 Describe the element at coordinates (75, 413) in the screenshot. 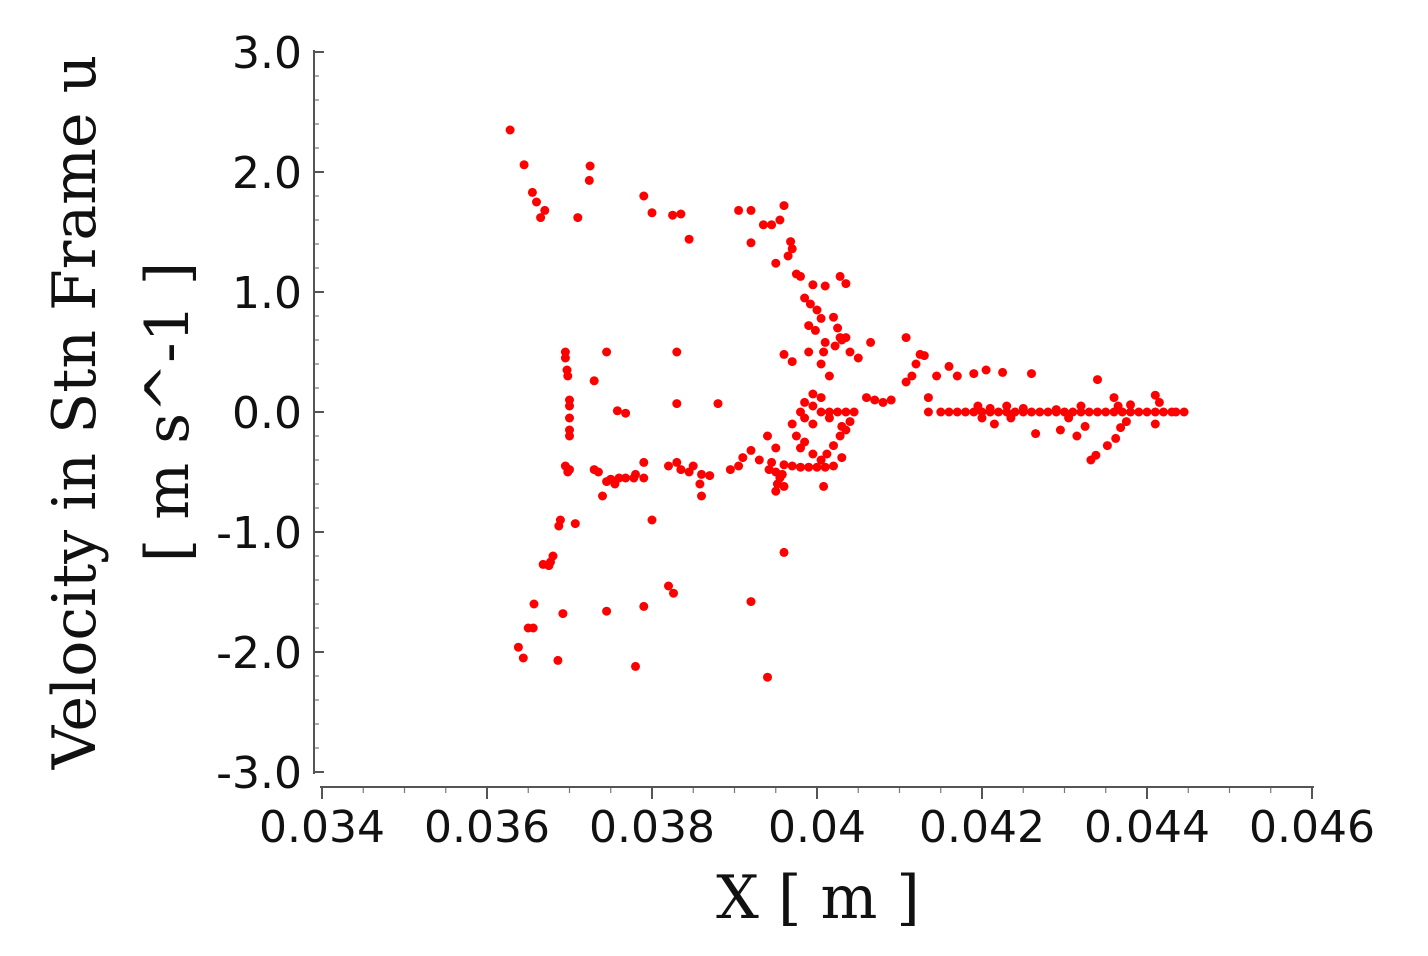

I see `y-axis-title-line-1: Velocity in Stn Frame u` at that location.